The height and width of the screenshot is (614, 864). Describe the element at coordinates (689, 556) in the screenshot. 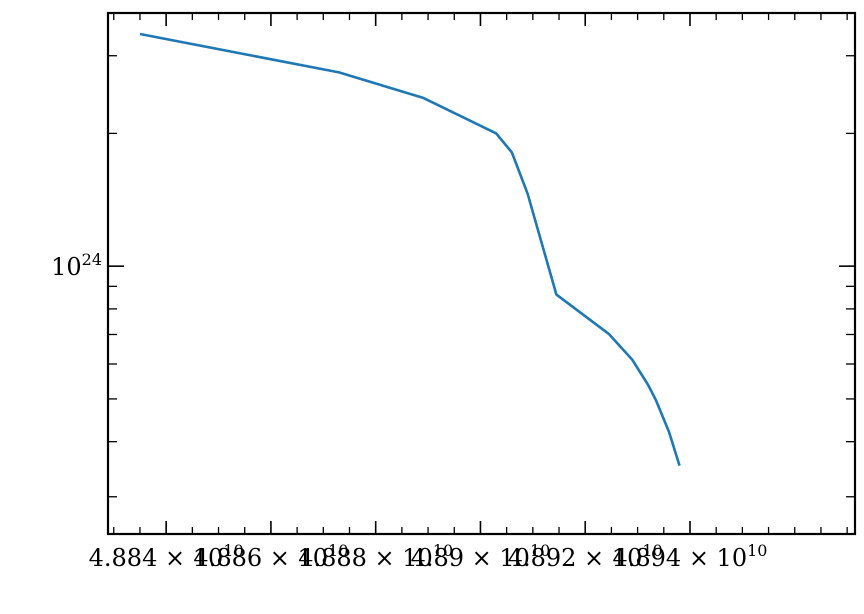

I see `x-tick-label: 4.894 × 1010` at that location.